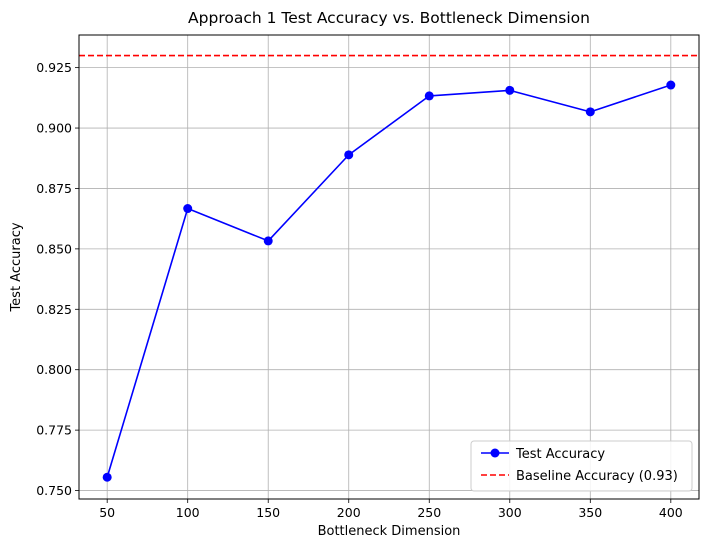 The image size is (708, 547). Describe the element at coordinates (560, 454) in the screenshot. I see `legend-series-label: Test Accuracy` at that location.